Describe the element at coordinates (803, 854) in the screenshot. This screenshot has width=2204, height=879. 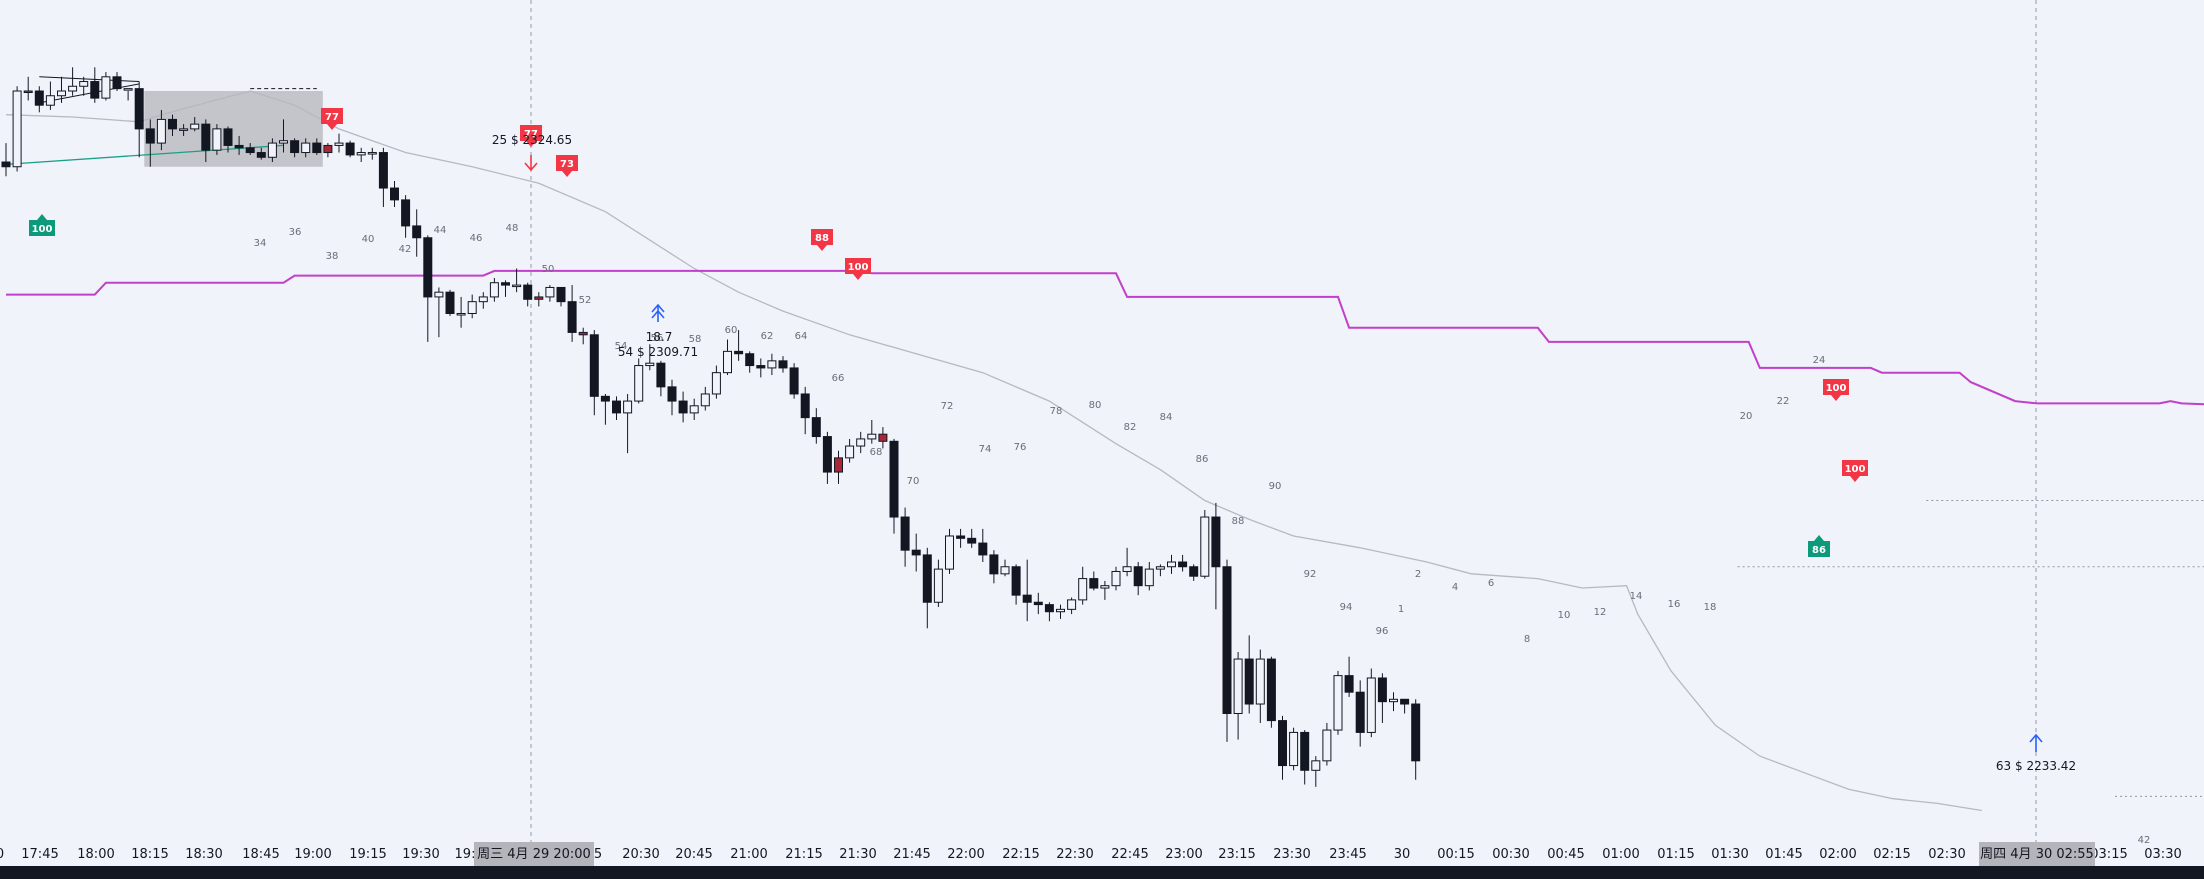
I see `time-tick: 21:15` at that location.